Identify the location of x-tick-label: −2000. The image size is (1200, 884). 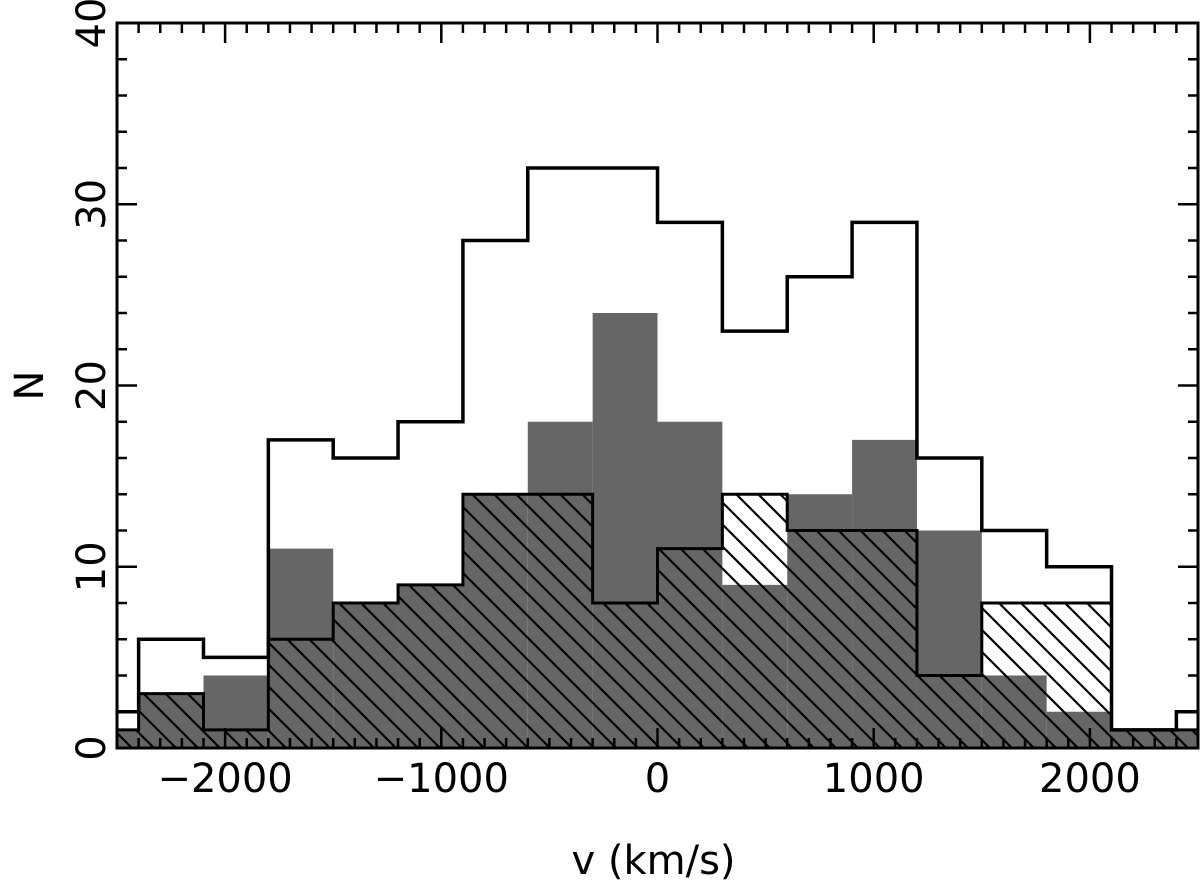
(224, 779).